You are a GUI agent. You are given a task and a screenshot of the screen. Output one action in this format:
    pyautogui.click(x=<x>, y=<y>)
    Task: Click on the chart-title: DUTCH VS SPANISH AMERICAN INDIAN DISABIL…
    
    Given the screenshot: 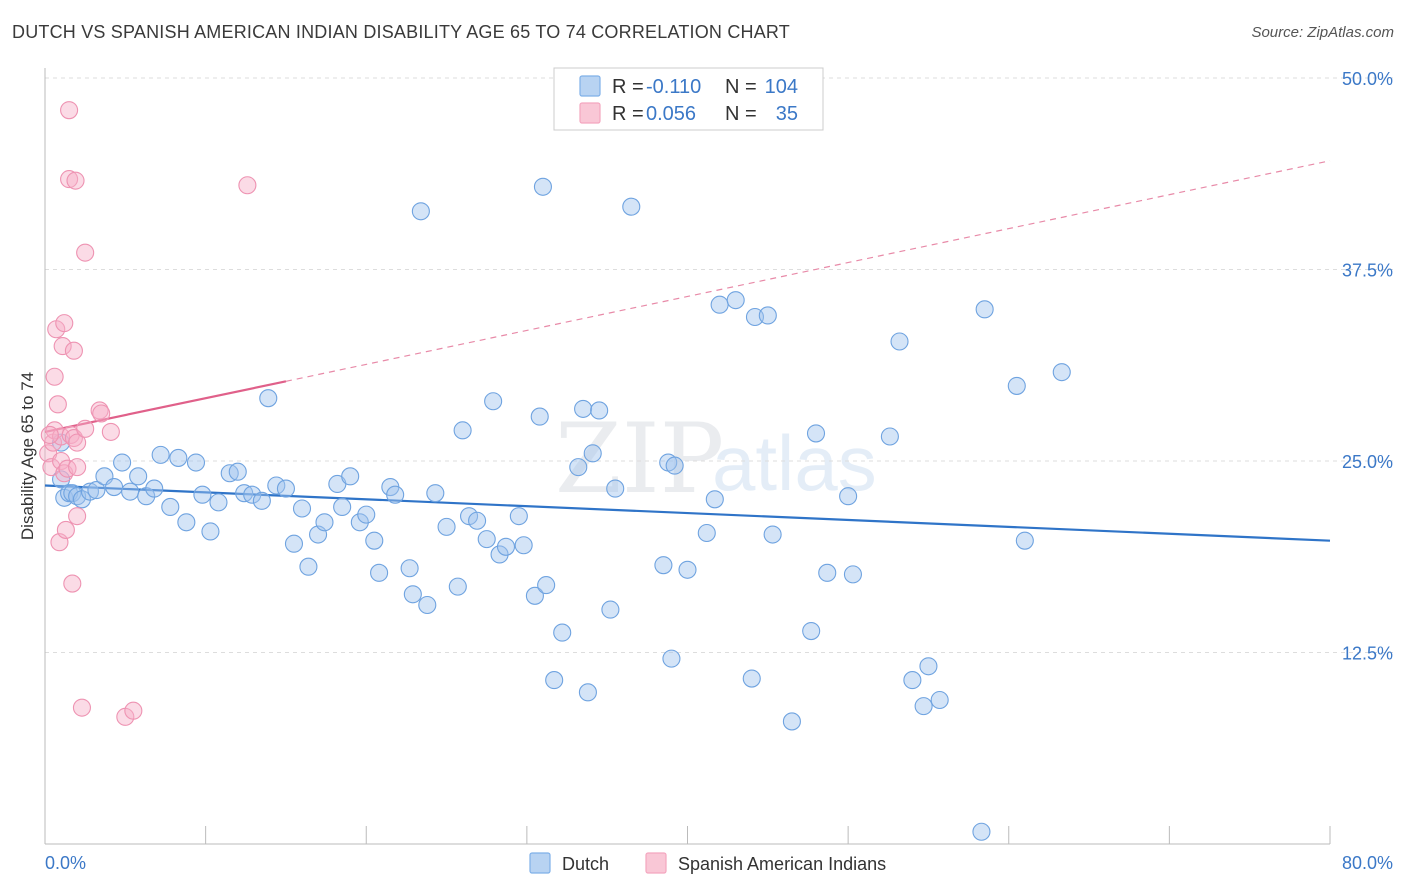 What is the action you would take?
    pyautogui.click(x=401, y=32)
    